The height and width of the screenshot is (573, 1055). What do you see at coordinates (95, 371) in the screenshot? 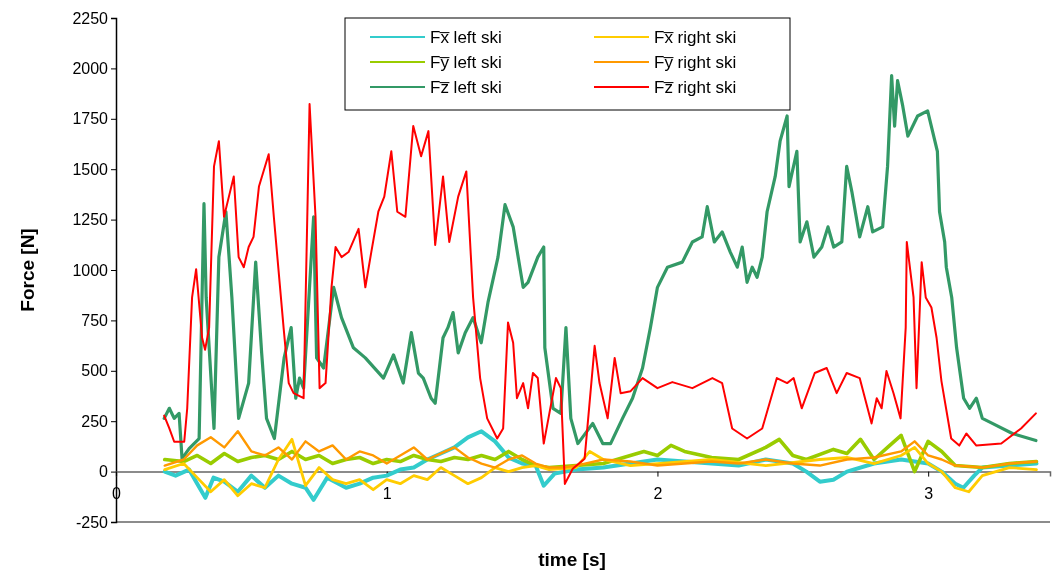
I see `y-tick-label: 500` at bounding box center [95, 371].